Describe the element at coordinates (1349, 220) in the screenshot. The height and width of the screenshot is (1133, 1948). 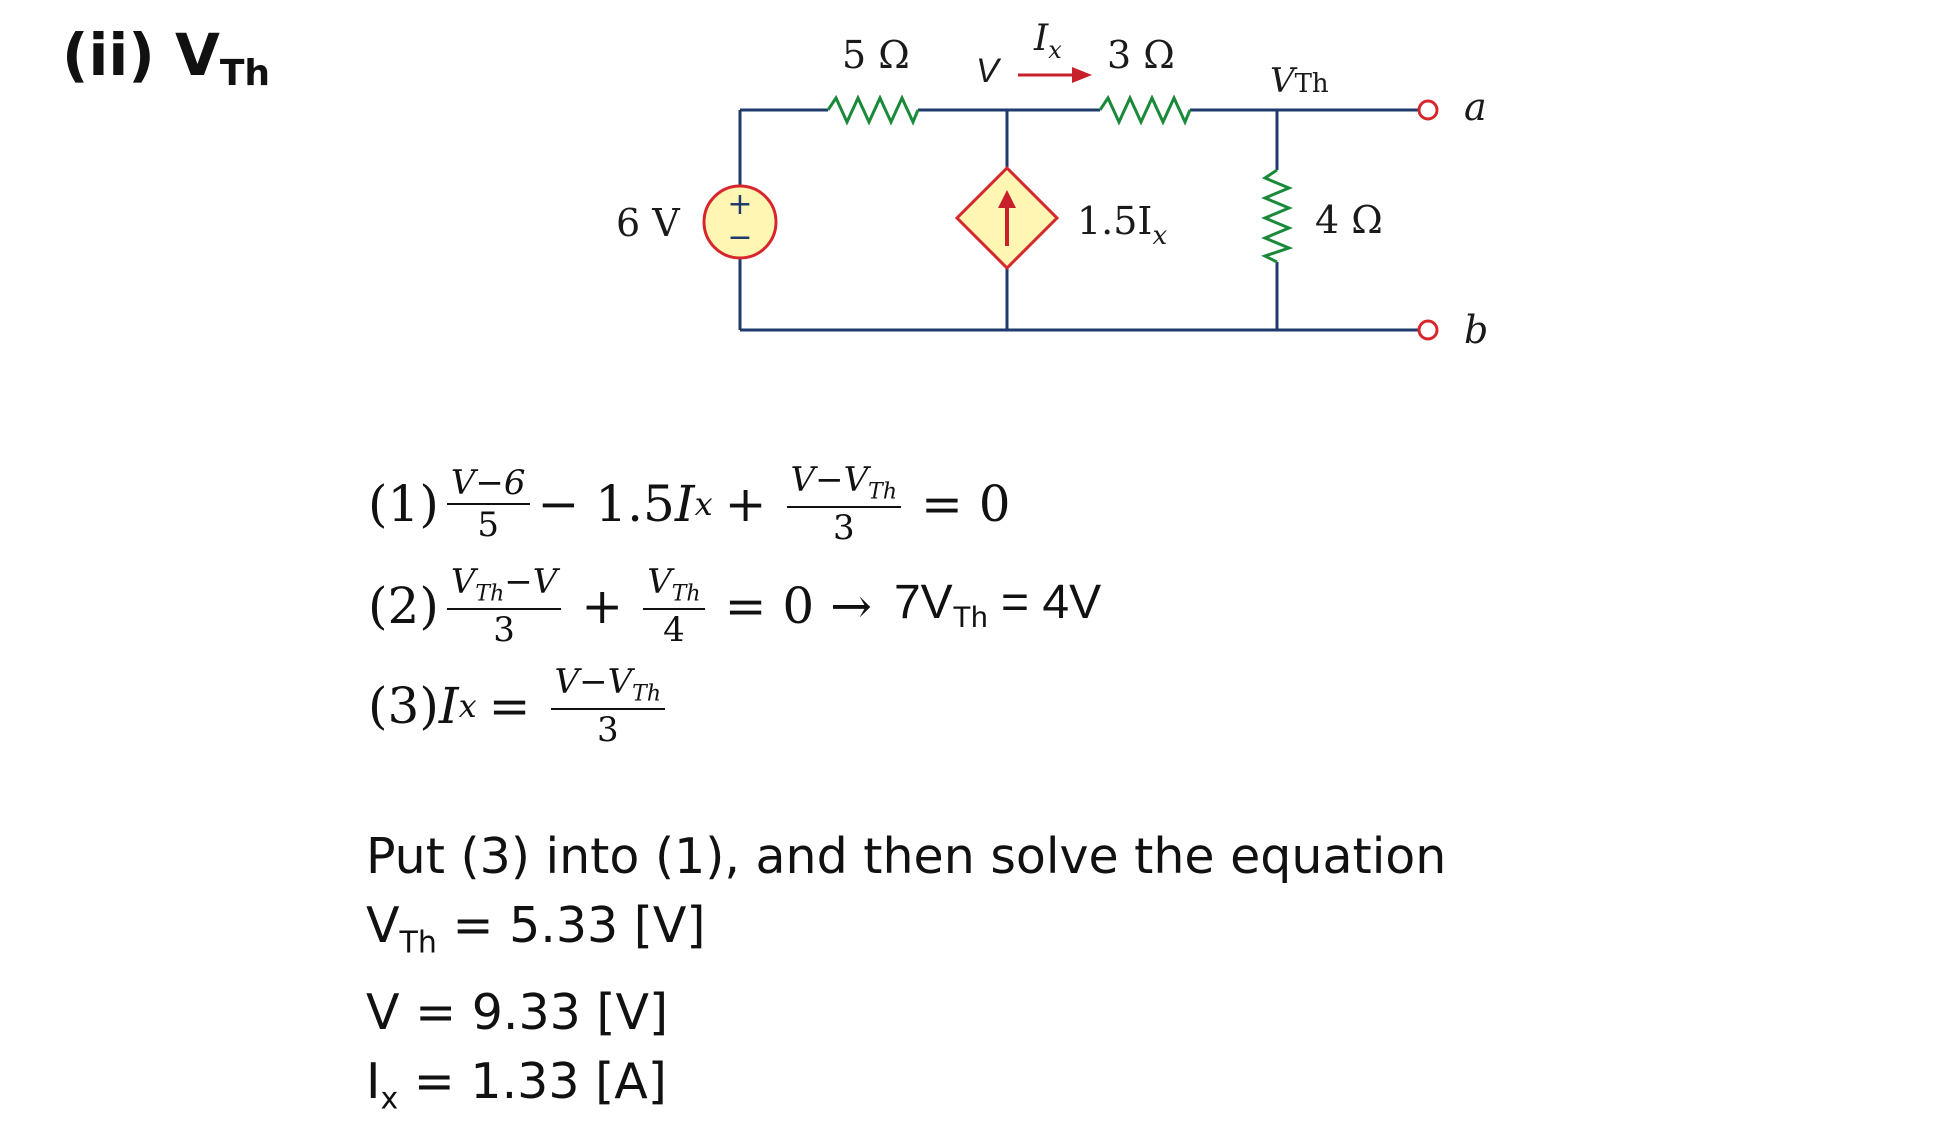
I see `resistor-4ohm-label: 4 Ω` at that location.